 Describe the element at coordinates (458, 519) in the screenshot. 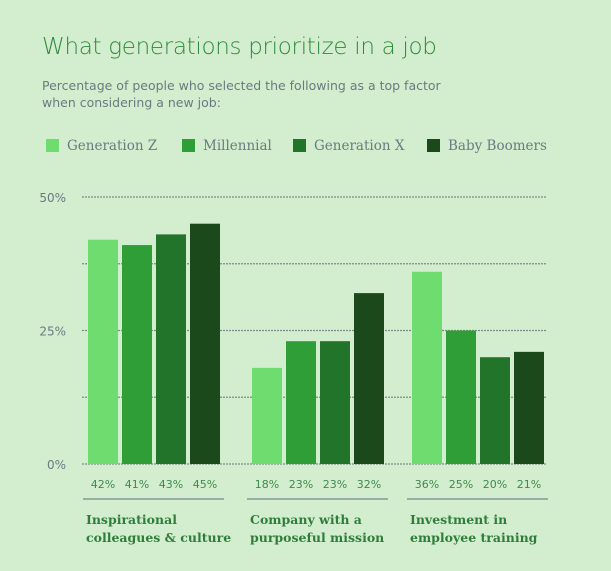

I see `category-label: Investment in` at that location.